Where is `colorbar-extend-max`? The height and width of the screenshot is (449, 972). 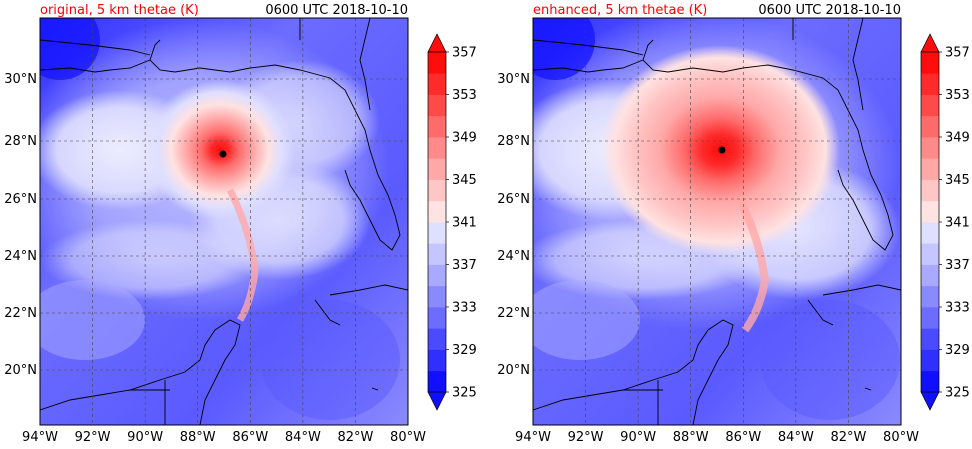 colorbar-extend-max is located at coordinates (930, 43).